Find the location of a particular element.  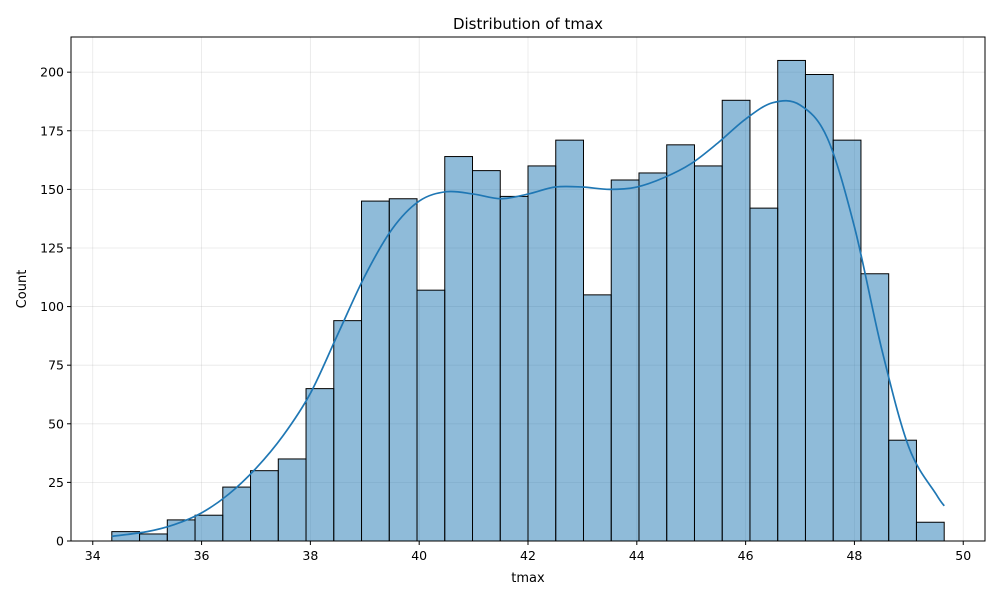

y-tick-label: 150 is located at coordinates (52, 189).